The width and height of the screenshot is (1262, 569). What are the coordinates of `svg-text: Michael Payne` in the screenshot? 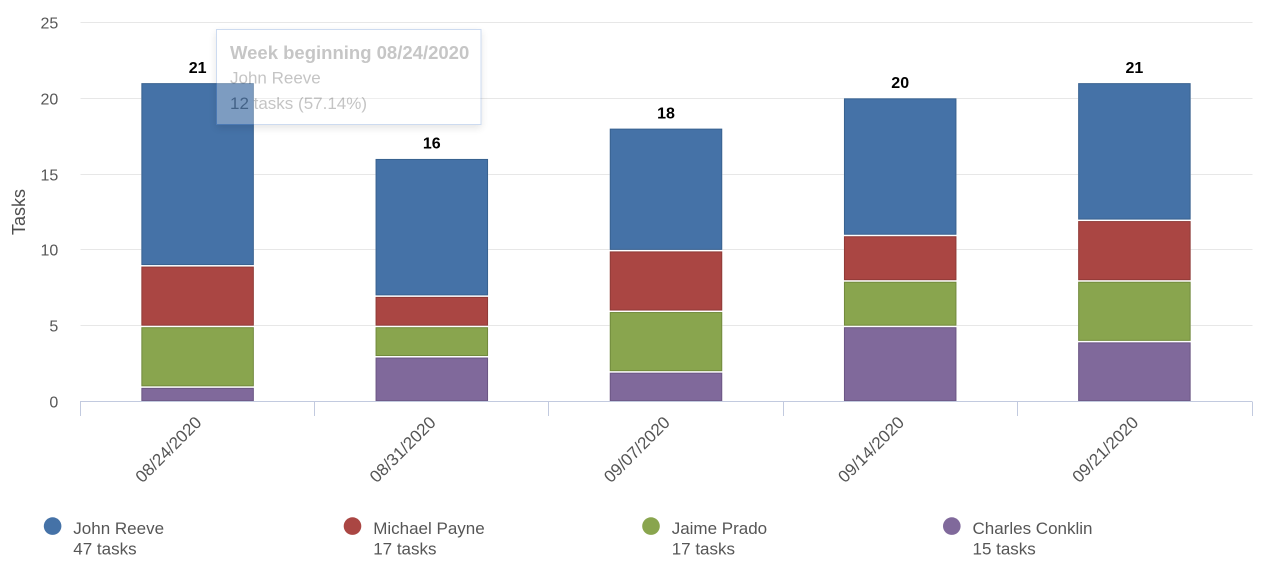 It's located at (429, 528).